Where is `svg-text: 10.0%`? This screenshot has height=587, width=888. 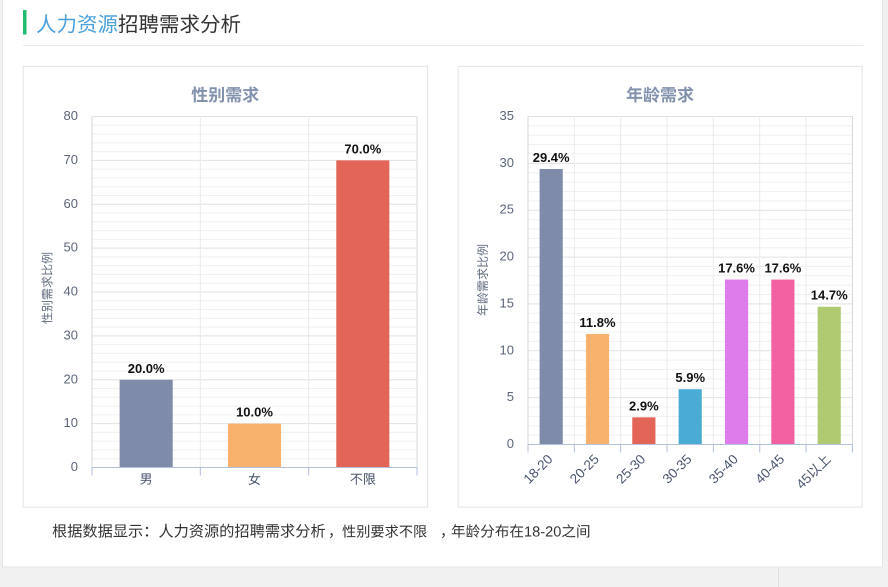 svg-text: 10.0% is located at coordinates (254, 412).